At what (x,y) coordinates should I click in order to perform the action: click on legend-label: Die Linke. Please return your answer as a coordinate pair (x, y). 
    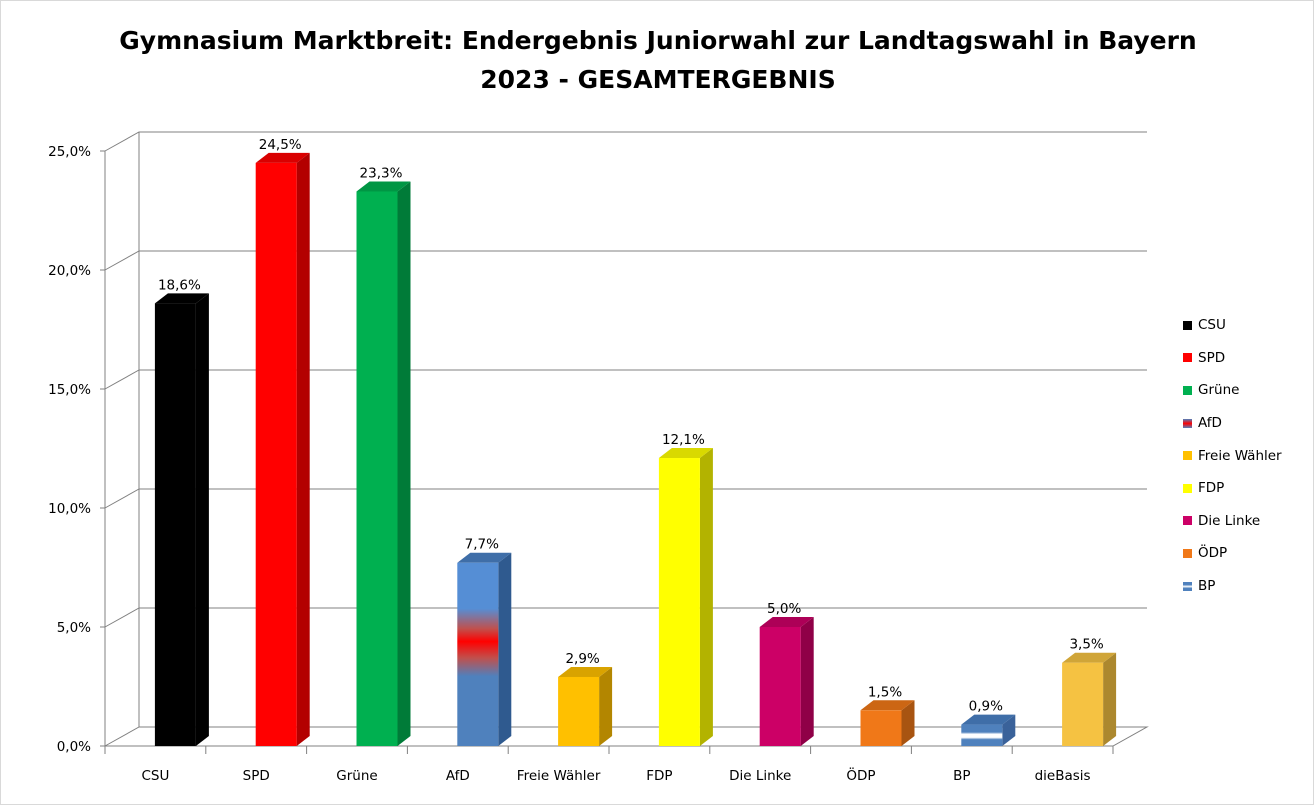
    Looking at the image, I should click on (1229, 520).